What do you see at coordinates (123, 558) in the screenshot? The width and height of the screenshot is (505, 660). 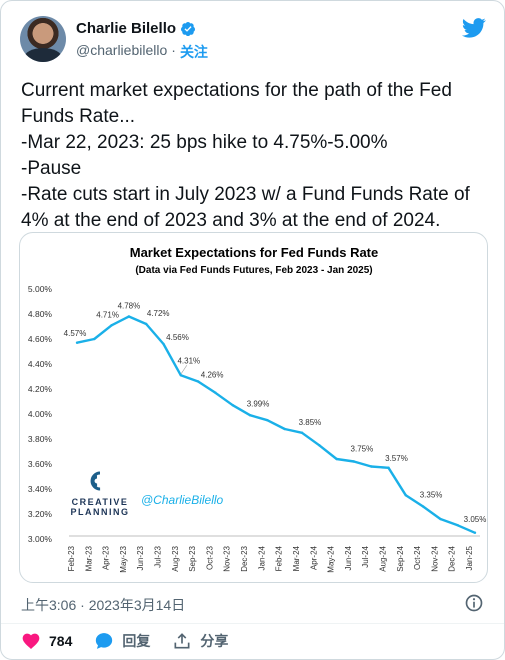 I see `x-tick-label: May-23` at bounding box center [123, 558].